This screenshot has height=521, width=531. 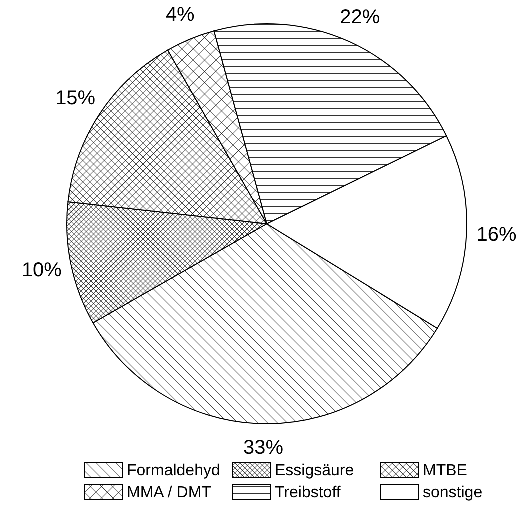 I want to click on data-label: 22%, so click(x=360, y=17).